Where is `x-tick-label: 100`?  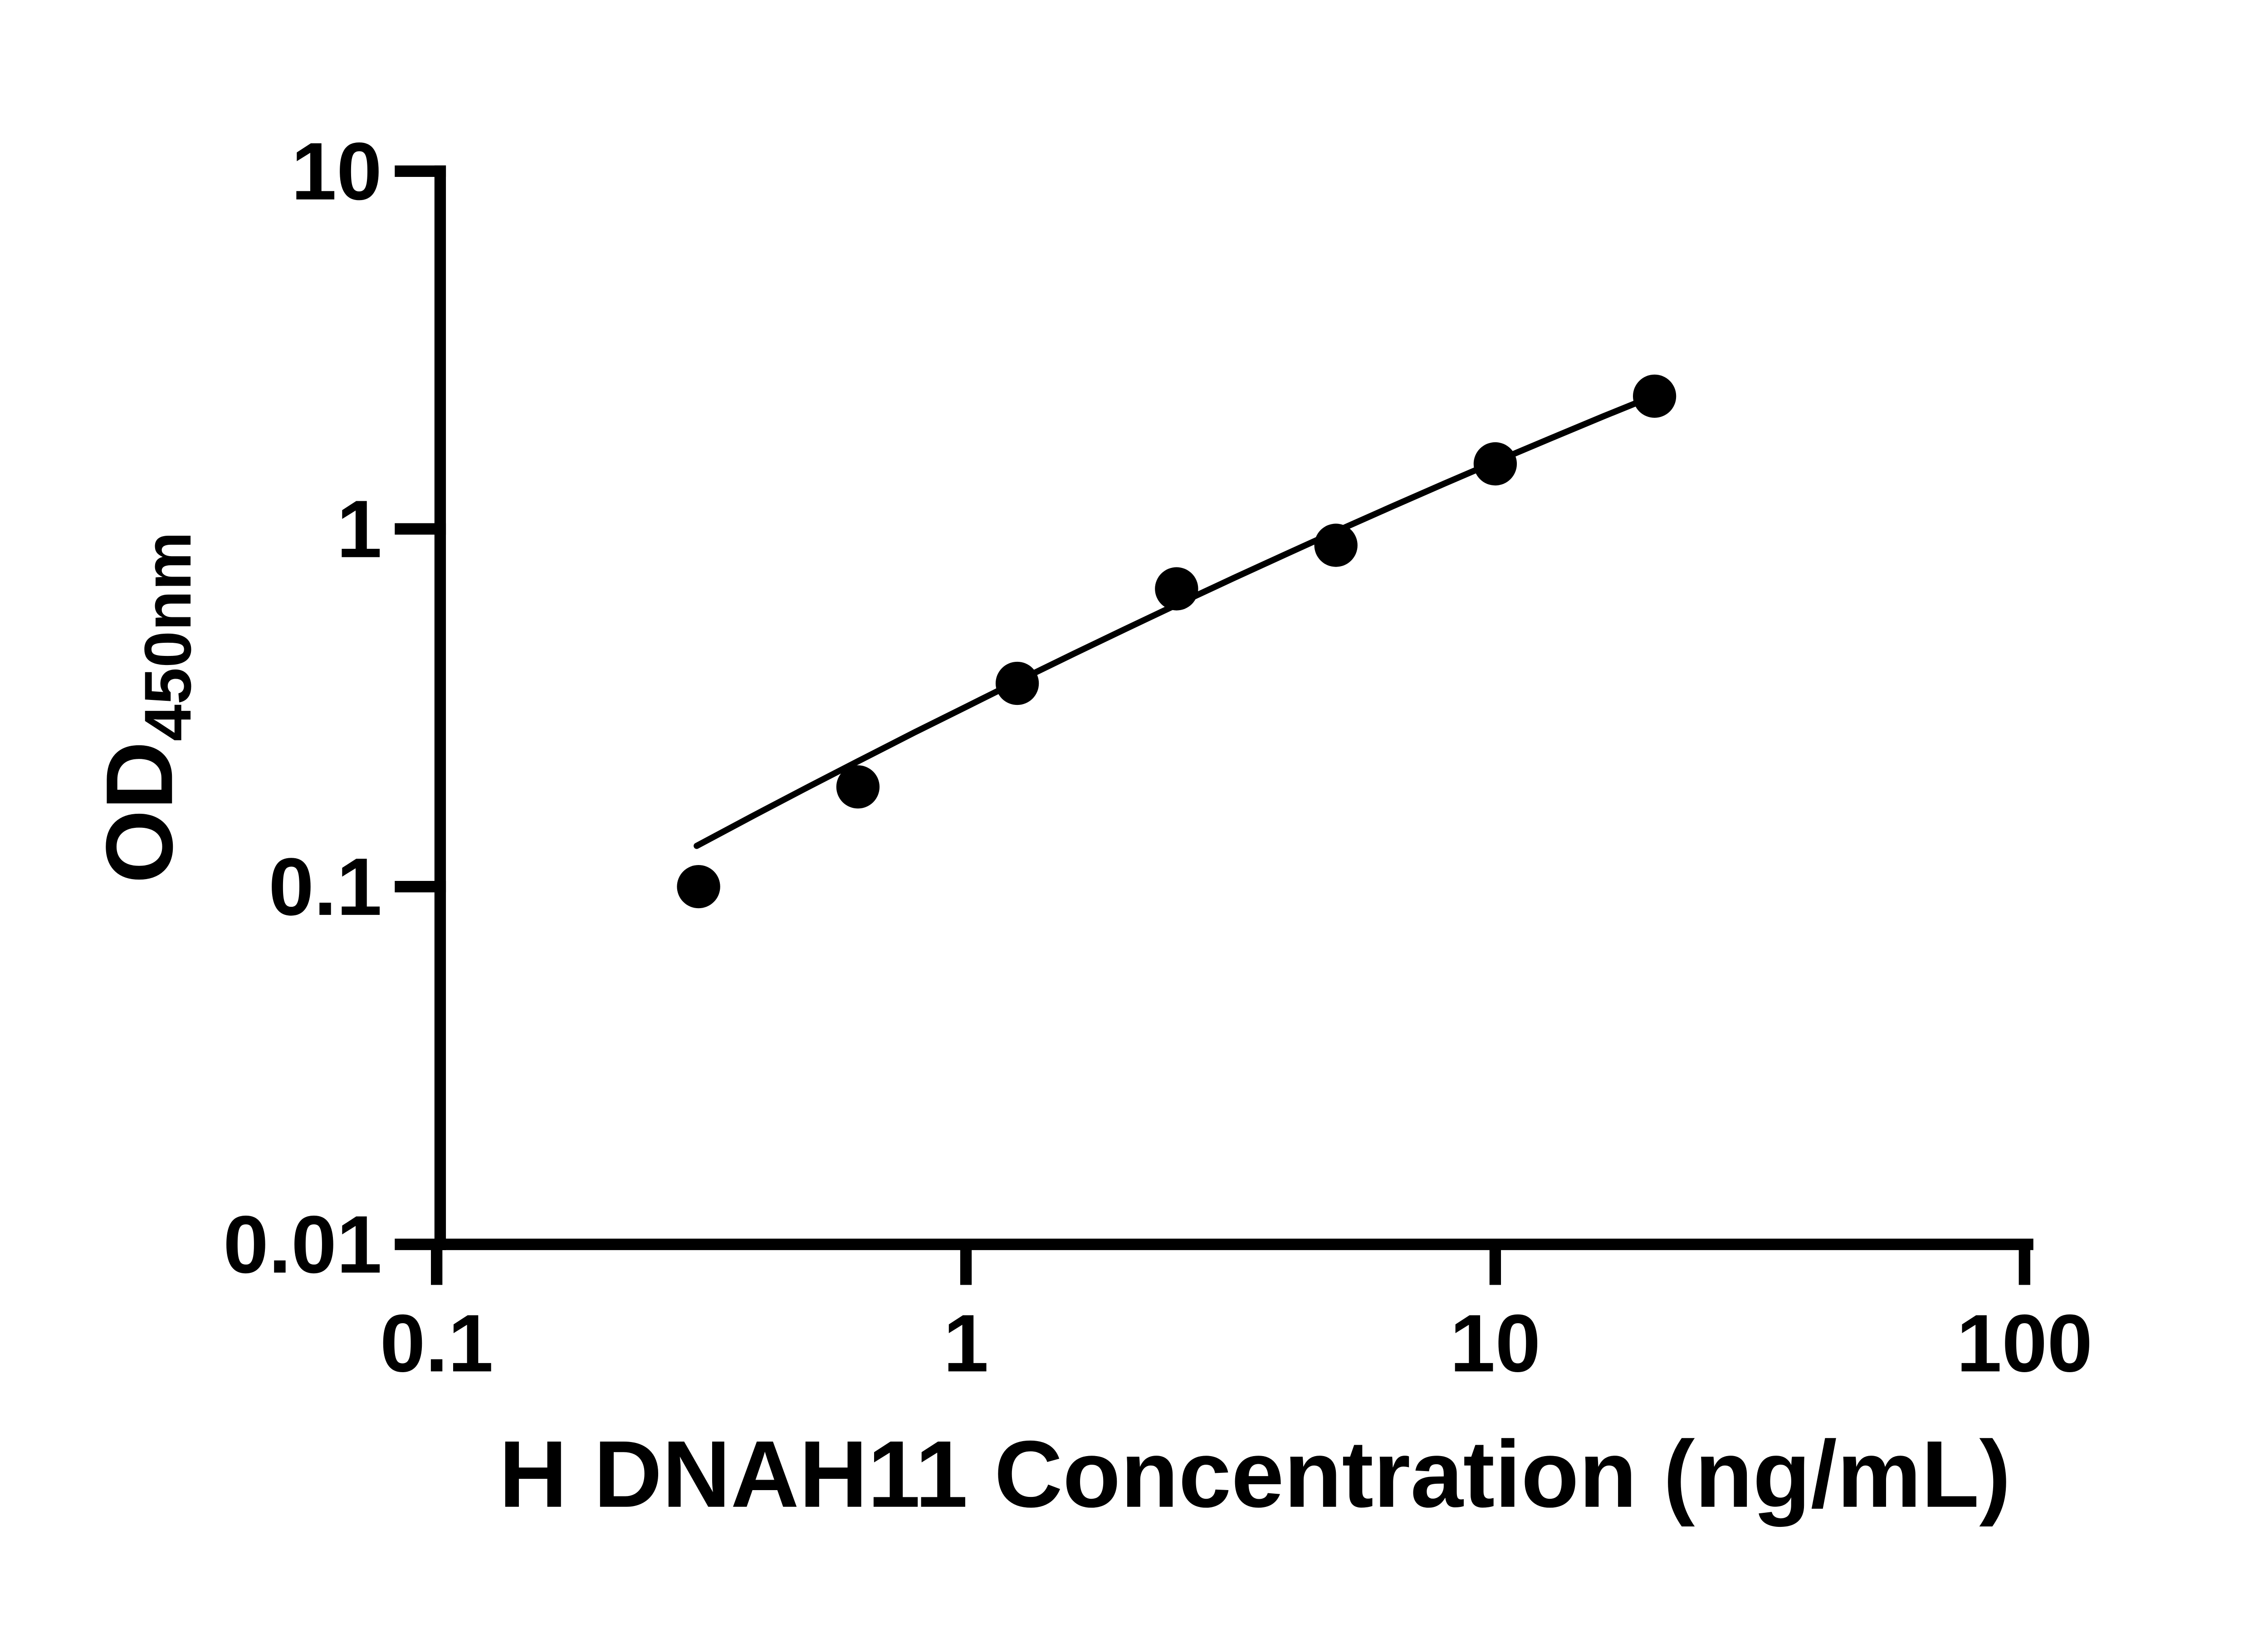
x-tick-label: 100 is located at coordinates (2024, 1343).